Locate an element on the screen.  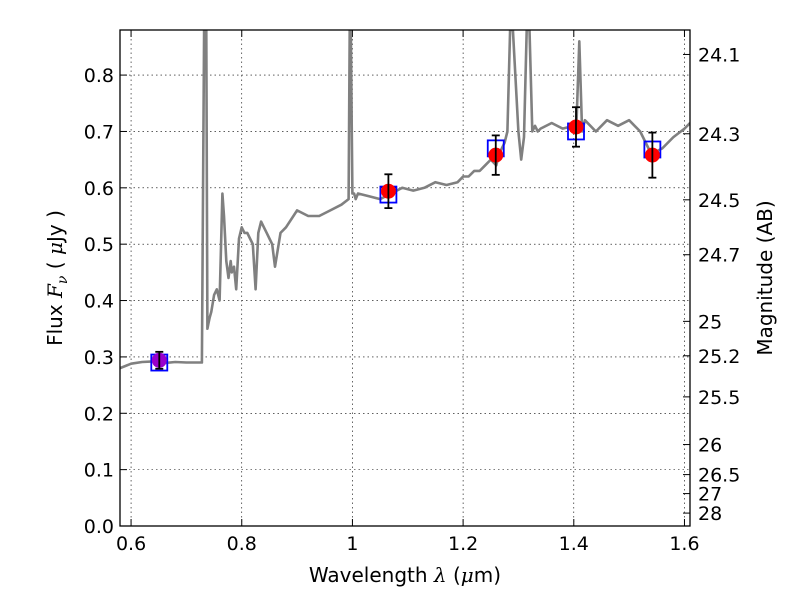
x-tick-label: 0.6 is located at coordinates (131, 544).